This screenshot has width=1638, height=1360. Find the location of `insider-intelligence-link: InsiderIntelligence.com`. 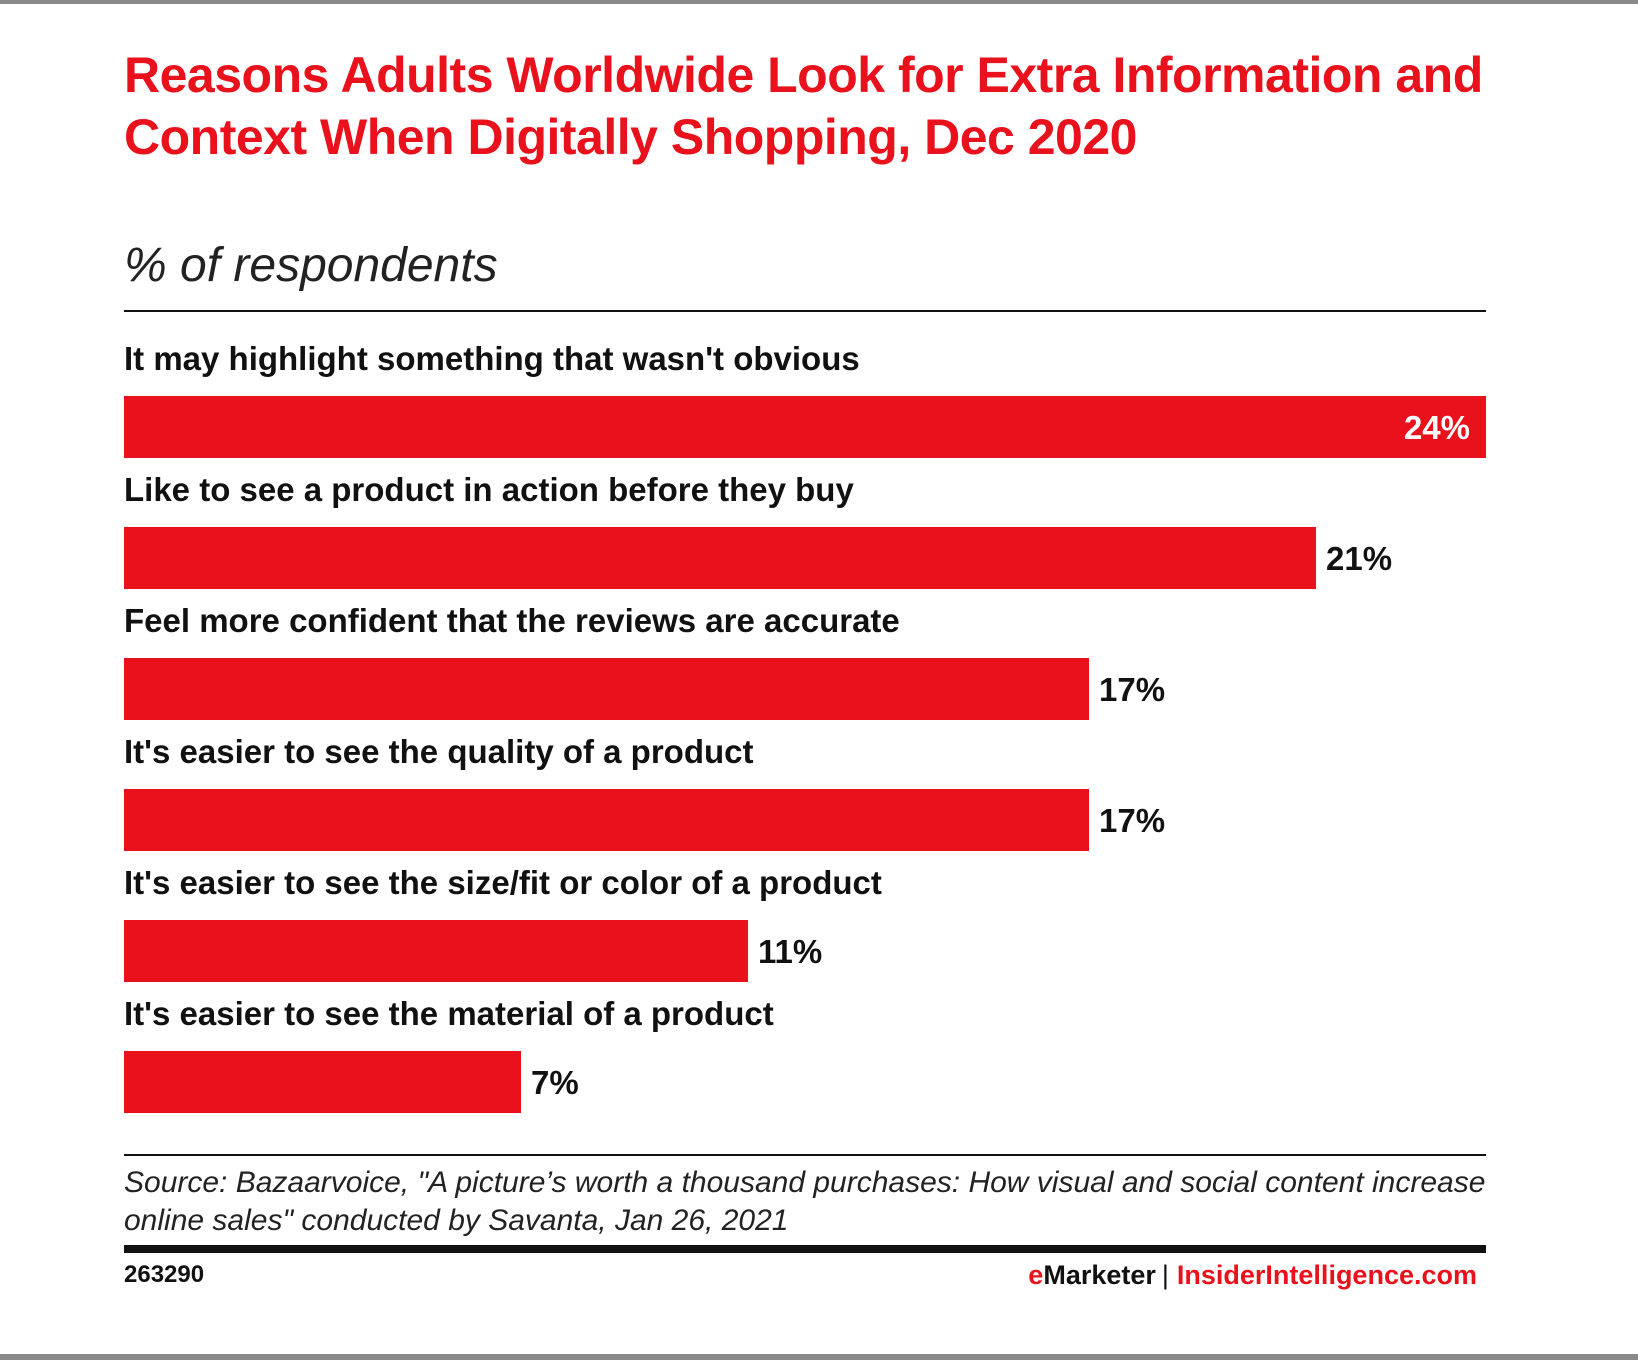

insider-intelligence-link: InsiderIntelligence.com is located at coordinates (1326, 1275).